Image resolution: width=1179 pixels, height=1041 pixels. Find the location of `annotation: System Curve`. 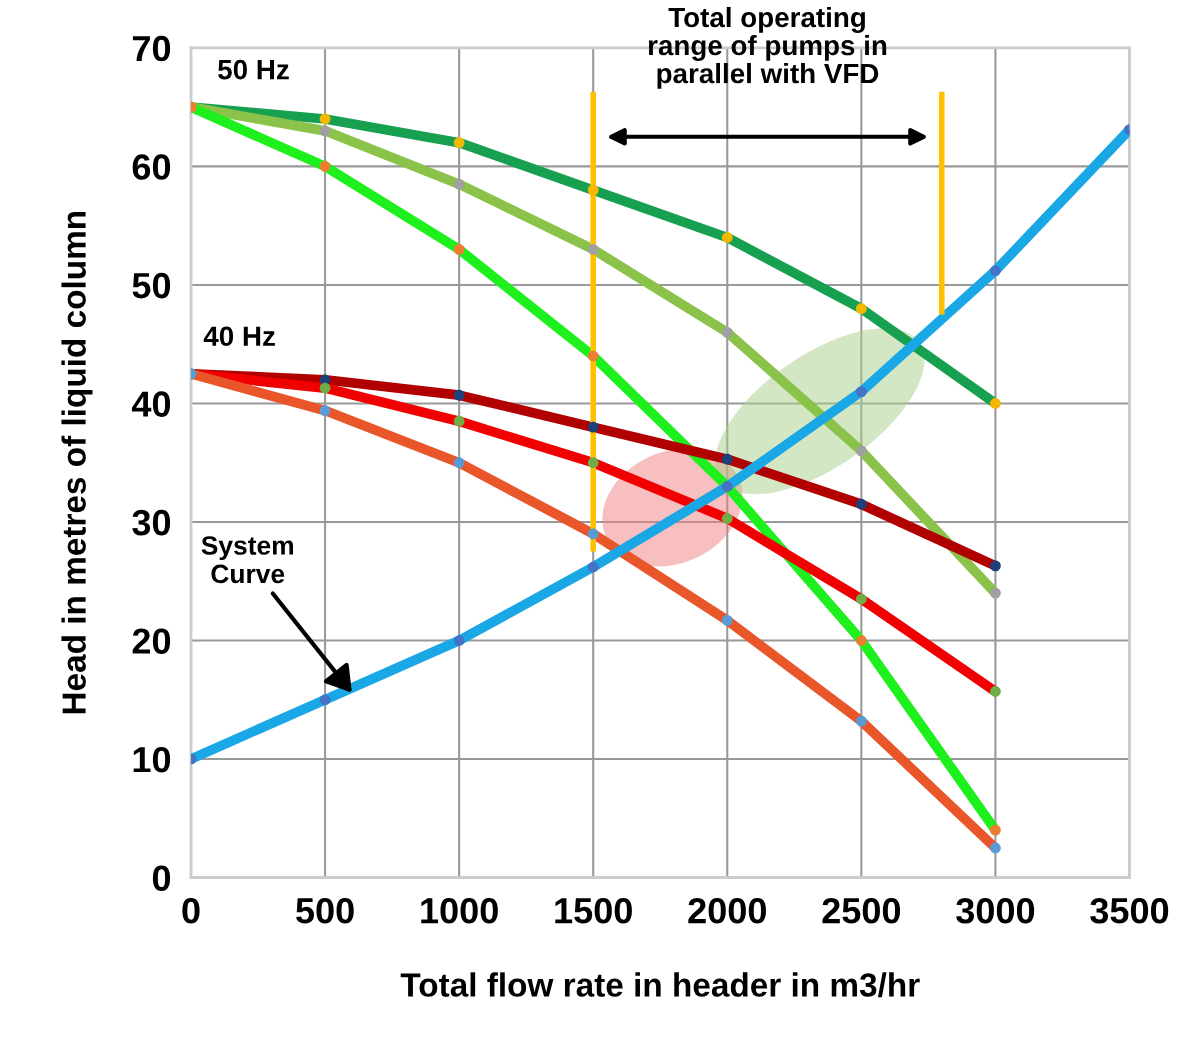

annotation: System Curve is located at coordinates (247, 560).